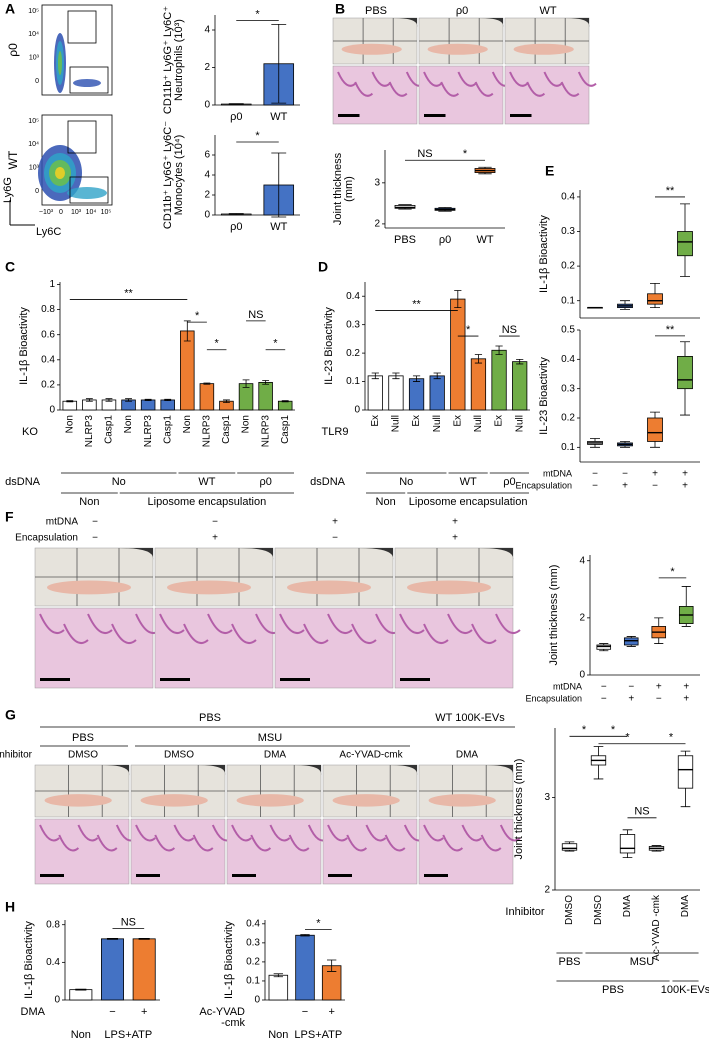 This screenshot has height=1042, width=709. I want to click on photo-label: WT, so click(547, 11).